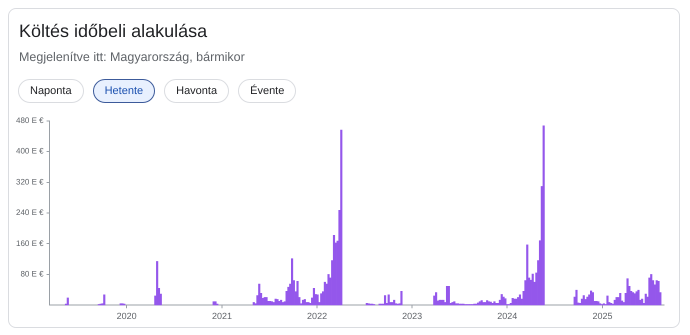 This screenshot has width=690, height=335. What do you see at coordinates (30, 121) in the screenshot?
I see `y-tick-label: 480 E €` at bounding box center [30, 121].